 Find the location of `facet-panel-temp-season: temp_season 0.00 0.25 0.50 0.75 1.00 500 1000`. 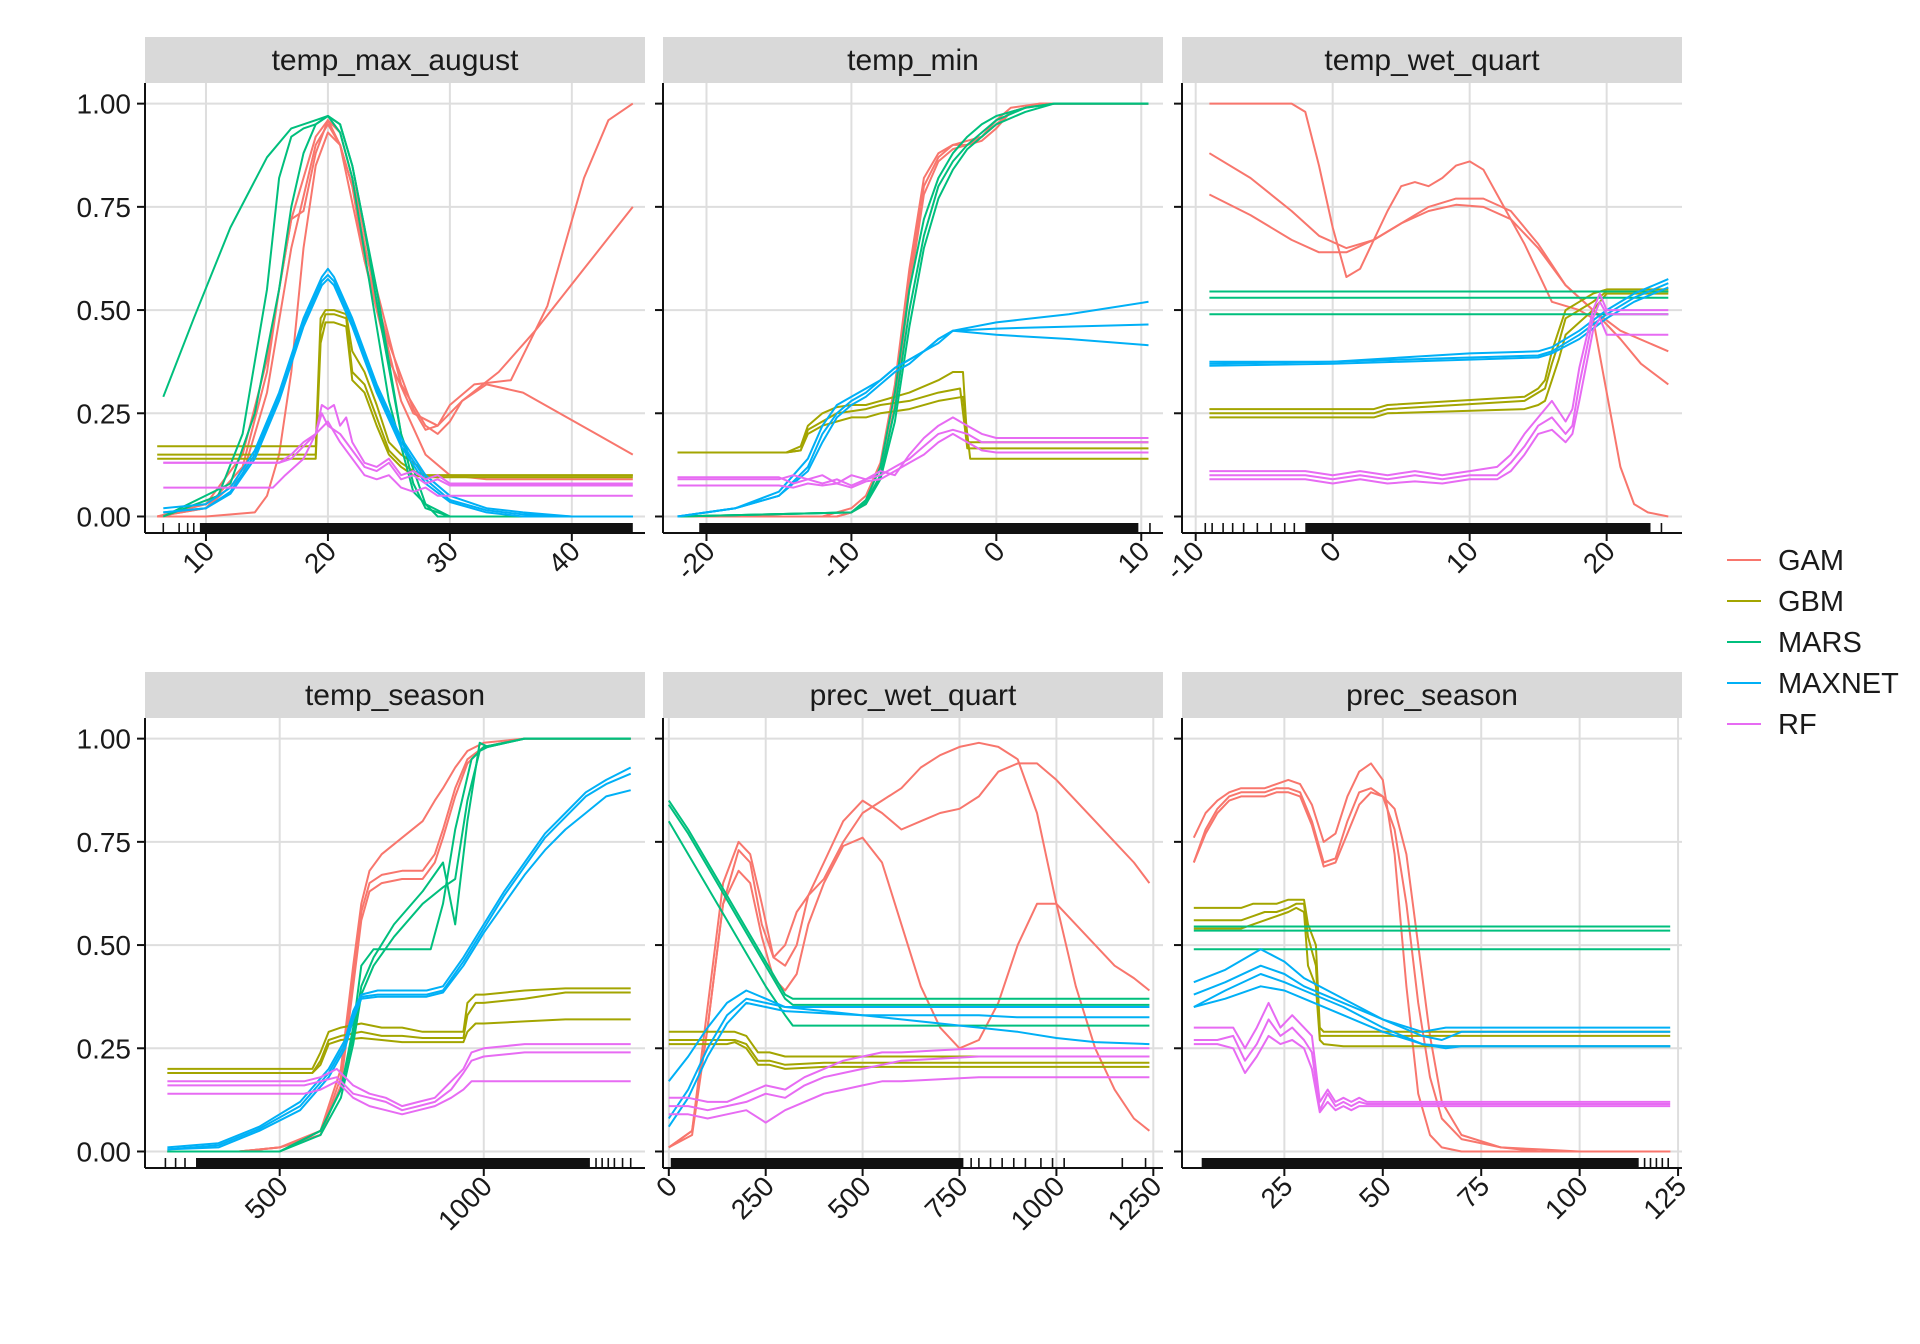

facet-panel-temp-season: temp_season 0.00 0.25 0.50 0.75 1.00 500 1000 is located at coordinates (361, 954).